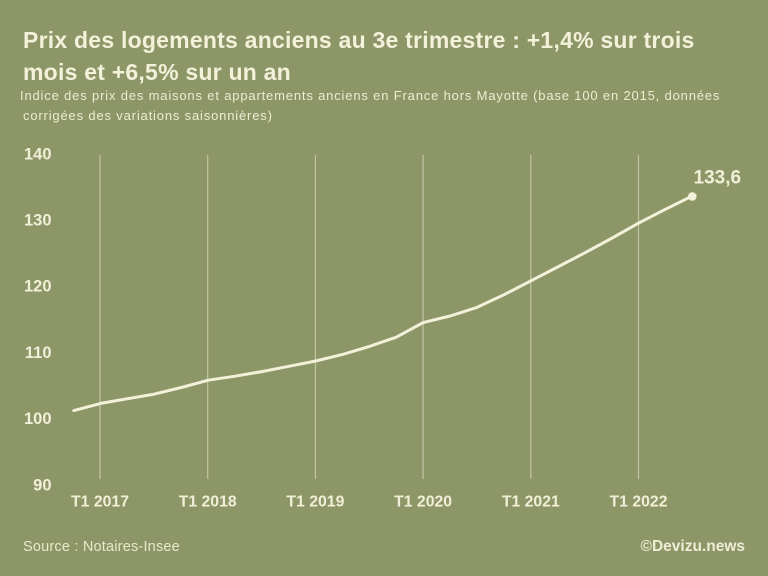  What do you see at coordinates (531, 502) in the screenshot?
I see `svg-text: T1 2021` at bounding box center [531, 502].